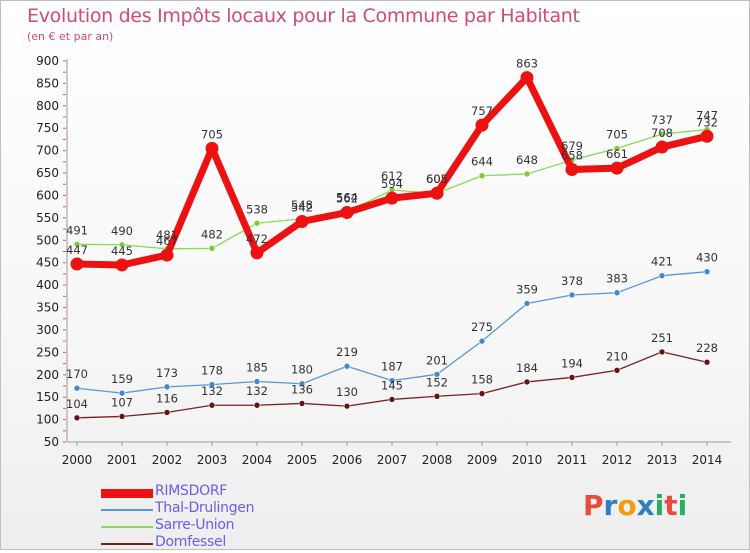 This screenshot has width=750, height=553. I want to click on legend-label-sarre-union: Sarre-Union, so click(195, 525).